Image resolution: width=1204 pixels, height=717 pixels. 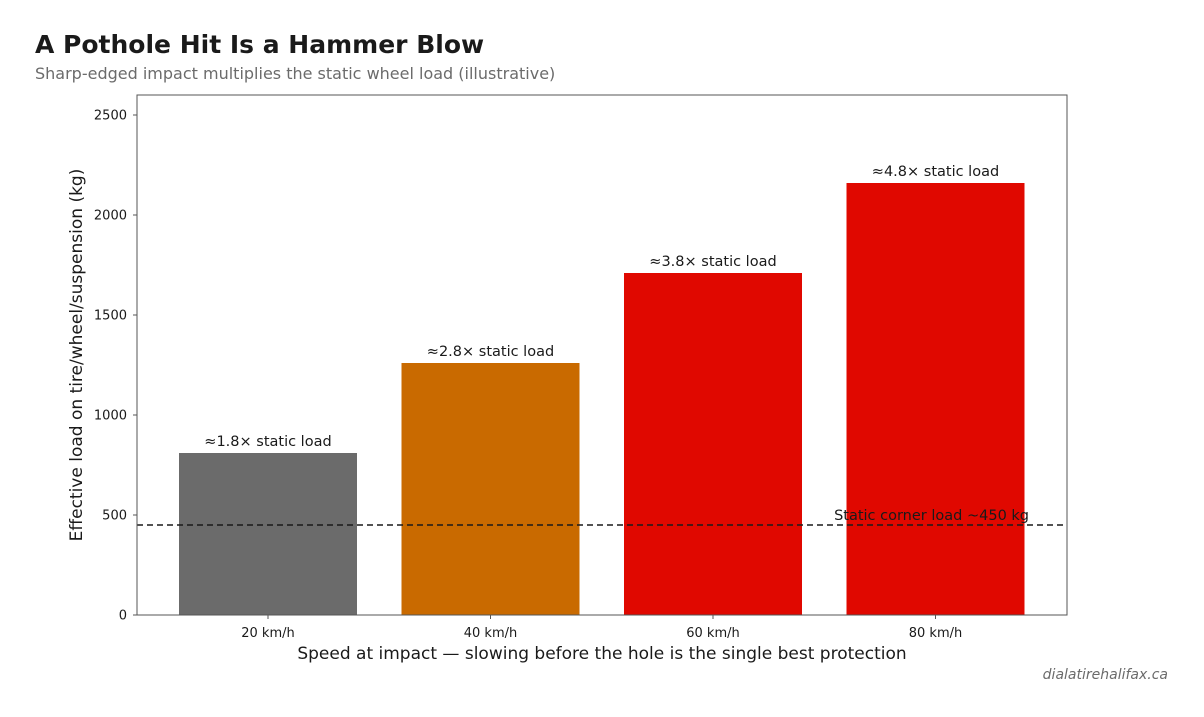 What do you see at coordinates (110, 116) in the screenshot?
I see `y-tick-label: 2500` at bounding box center [110, 116].